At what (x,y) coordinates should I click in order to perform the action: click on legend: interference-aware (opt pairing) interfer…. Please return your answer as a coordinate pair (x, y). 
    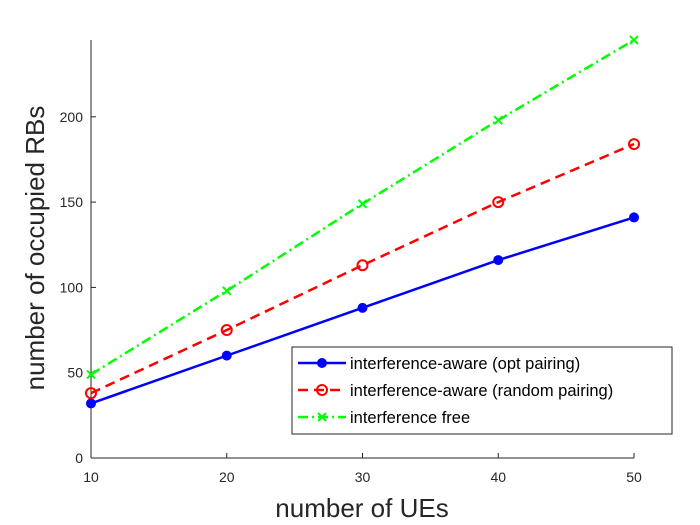
    Looking at the image, I should click on (482, 390).